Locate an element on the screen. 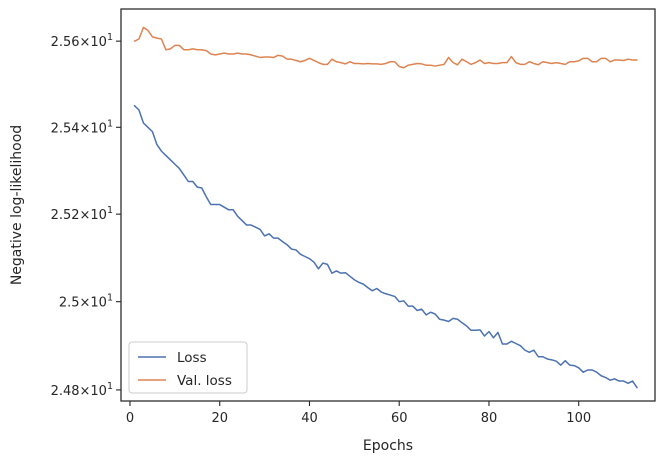 This screenshot has width=667, height=463. series-line-val-loss is located at coordinates (385, 47).